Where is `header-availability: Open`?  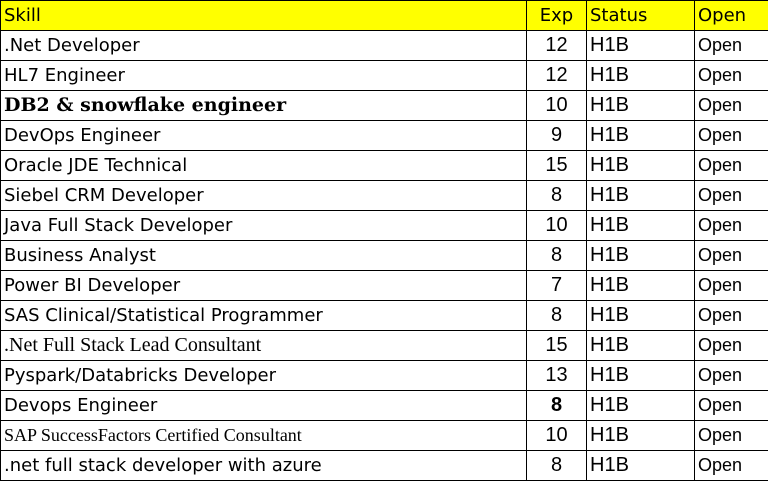
header-availability: Open is located at coordinates (731, 15).